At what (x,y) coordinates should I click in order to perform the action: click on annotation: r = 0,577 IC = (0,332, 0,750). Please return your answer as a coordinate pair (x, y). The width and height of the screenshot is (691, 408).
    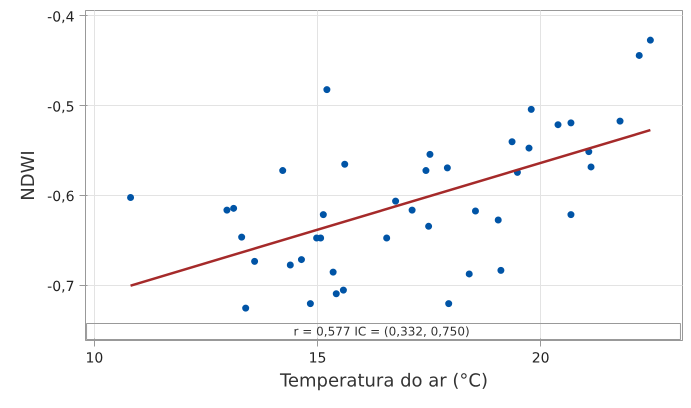
    Looking at the image, I should click on (382, 331).